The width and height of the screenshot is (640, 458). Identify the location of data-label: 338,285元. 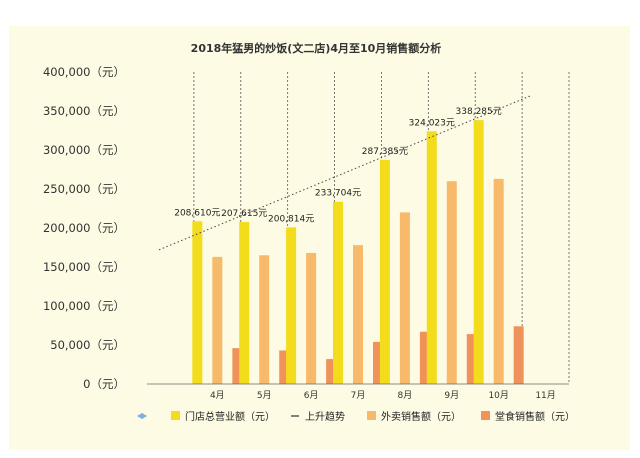
(479, 112).